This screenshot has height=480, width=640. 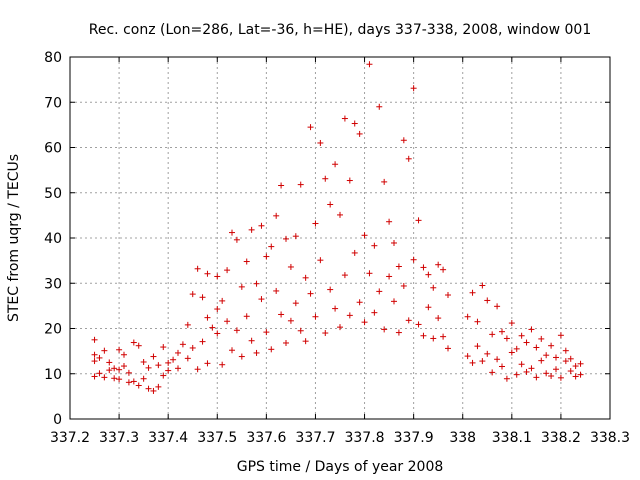 I want to click on y-tick-label: 70, so click(x=53, y=103).